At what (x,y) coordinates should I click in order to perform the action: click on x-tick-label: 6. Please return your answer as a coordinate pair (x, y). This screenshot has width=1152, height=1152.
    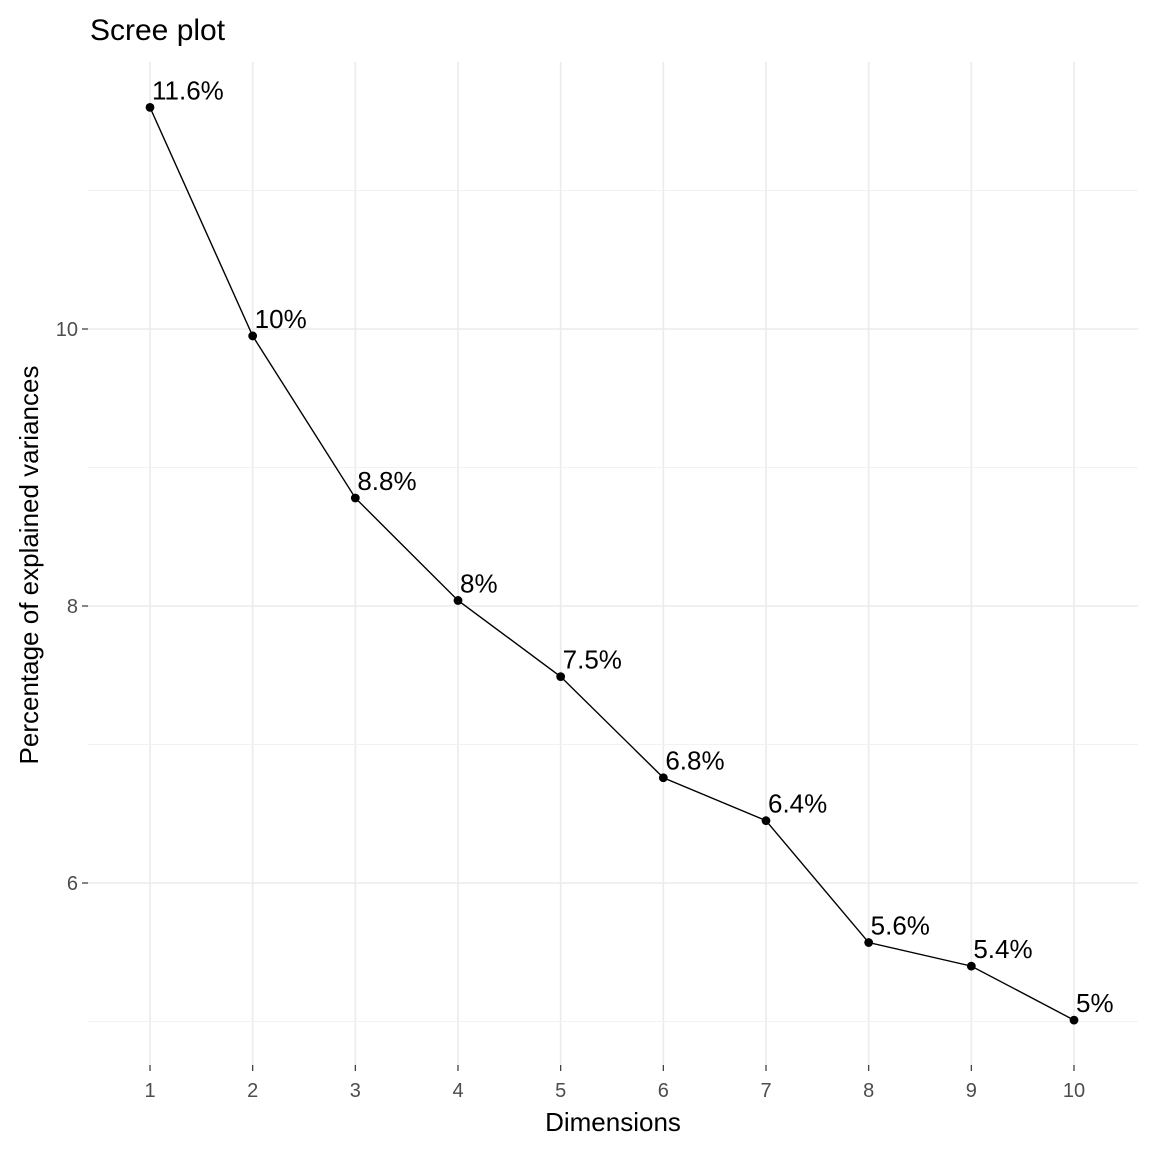
    Looking at the image, I should click on (663, 1091).